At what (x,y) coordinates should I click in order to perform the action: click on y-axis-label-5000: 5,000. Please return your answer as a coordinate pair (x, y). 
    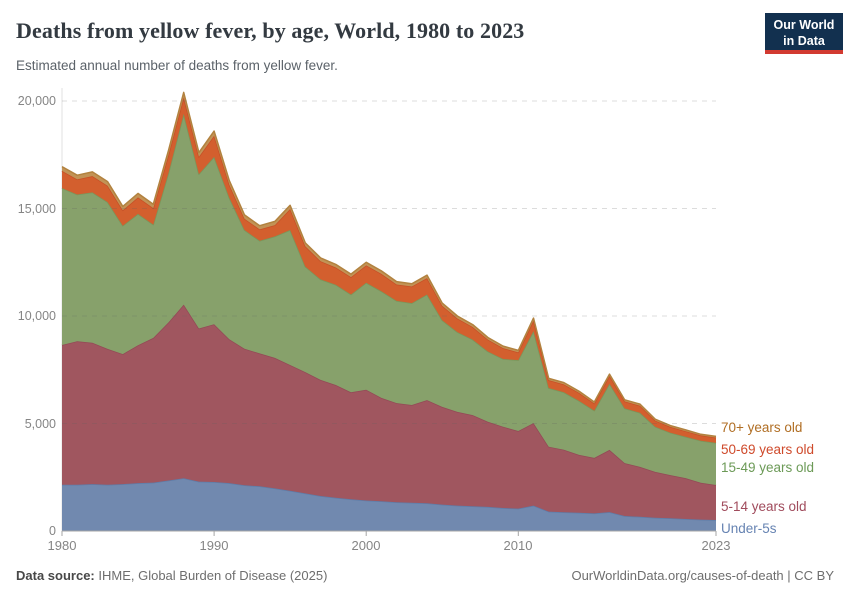
    Looking at the image, I should click on (40, 424).